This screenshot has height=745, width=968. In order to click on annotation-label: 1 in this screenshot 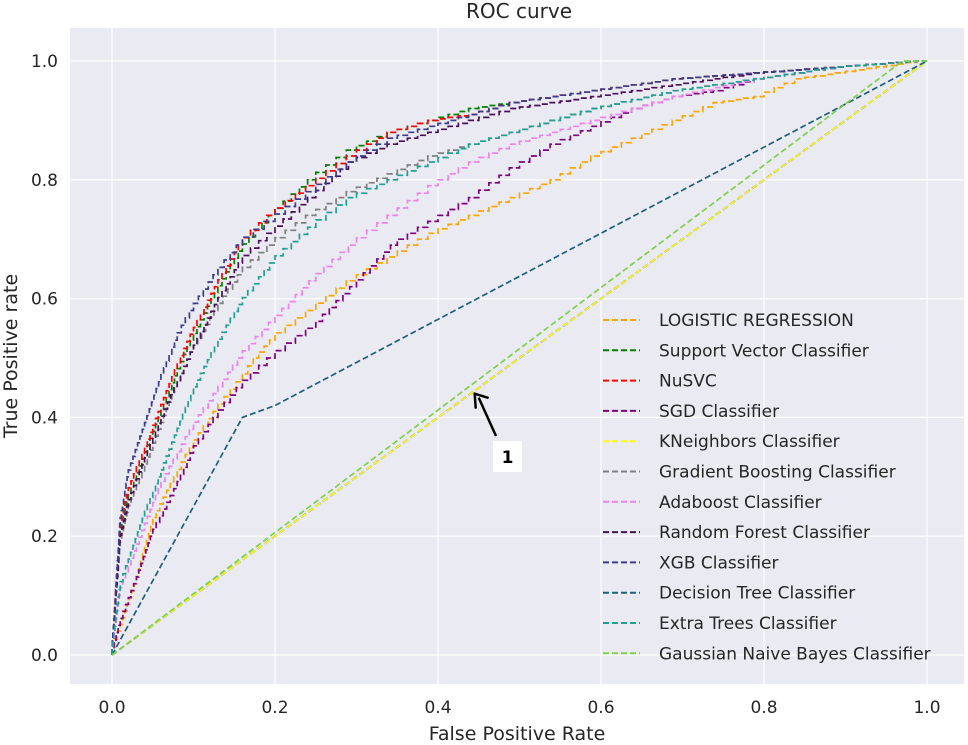, I will do `click(508, 458)`.